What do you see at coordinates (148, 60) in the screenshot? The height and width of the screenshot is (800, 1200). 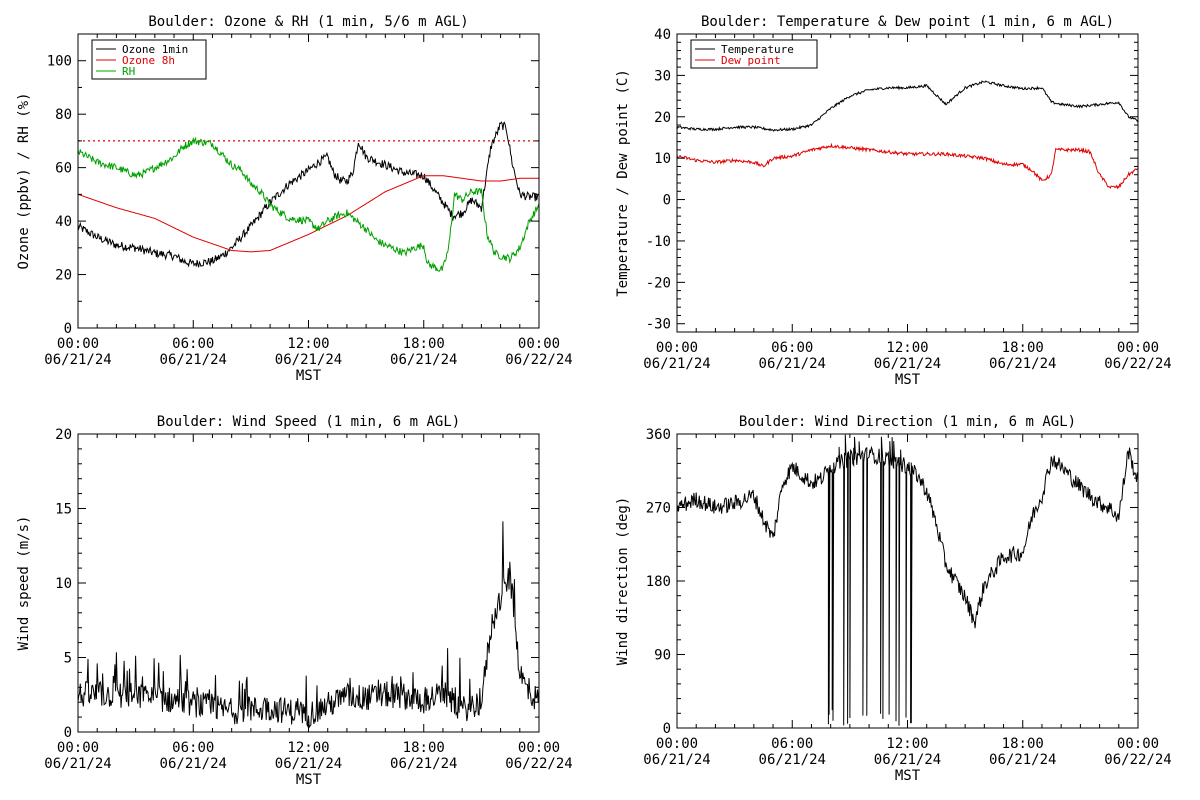 I see `legend-label: Ozone 8h` at bounding box center [148, 60].